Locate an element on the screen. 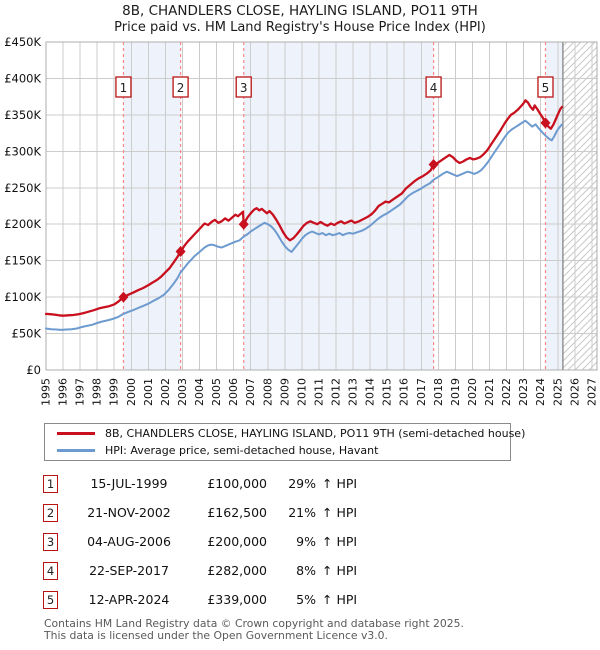  sale-hpi-pct: 21% is located at coordinates (302, 512).